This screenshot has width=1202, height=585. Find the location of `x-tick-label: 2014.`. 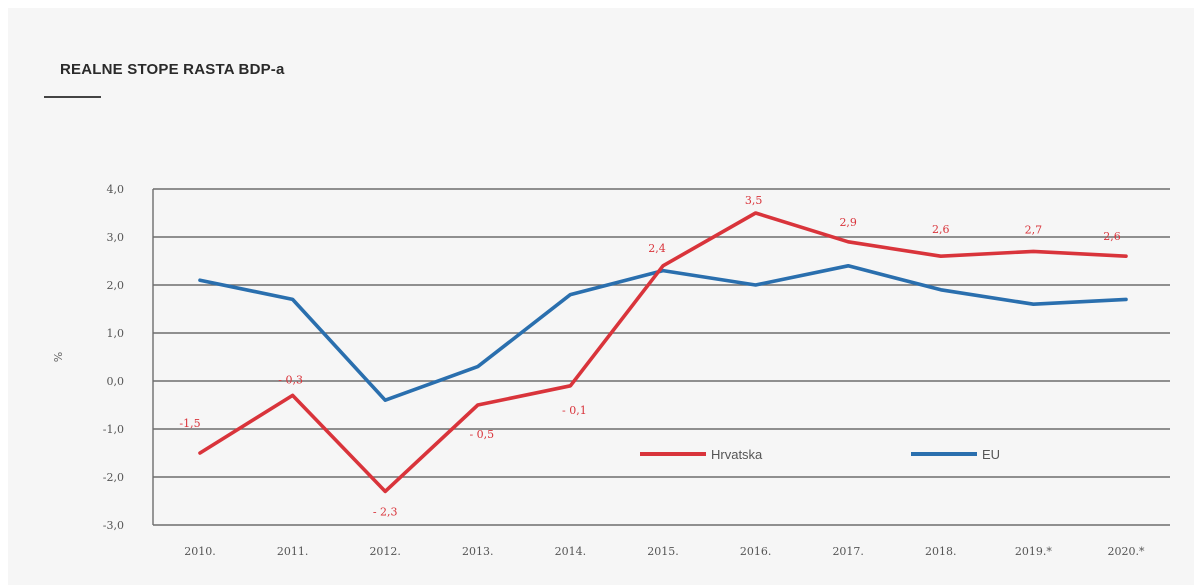

x-tick-label: 2014. is located at coordinates (571, 551).